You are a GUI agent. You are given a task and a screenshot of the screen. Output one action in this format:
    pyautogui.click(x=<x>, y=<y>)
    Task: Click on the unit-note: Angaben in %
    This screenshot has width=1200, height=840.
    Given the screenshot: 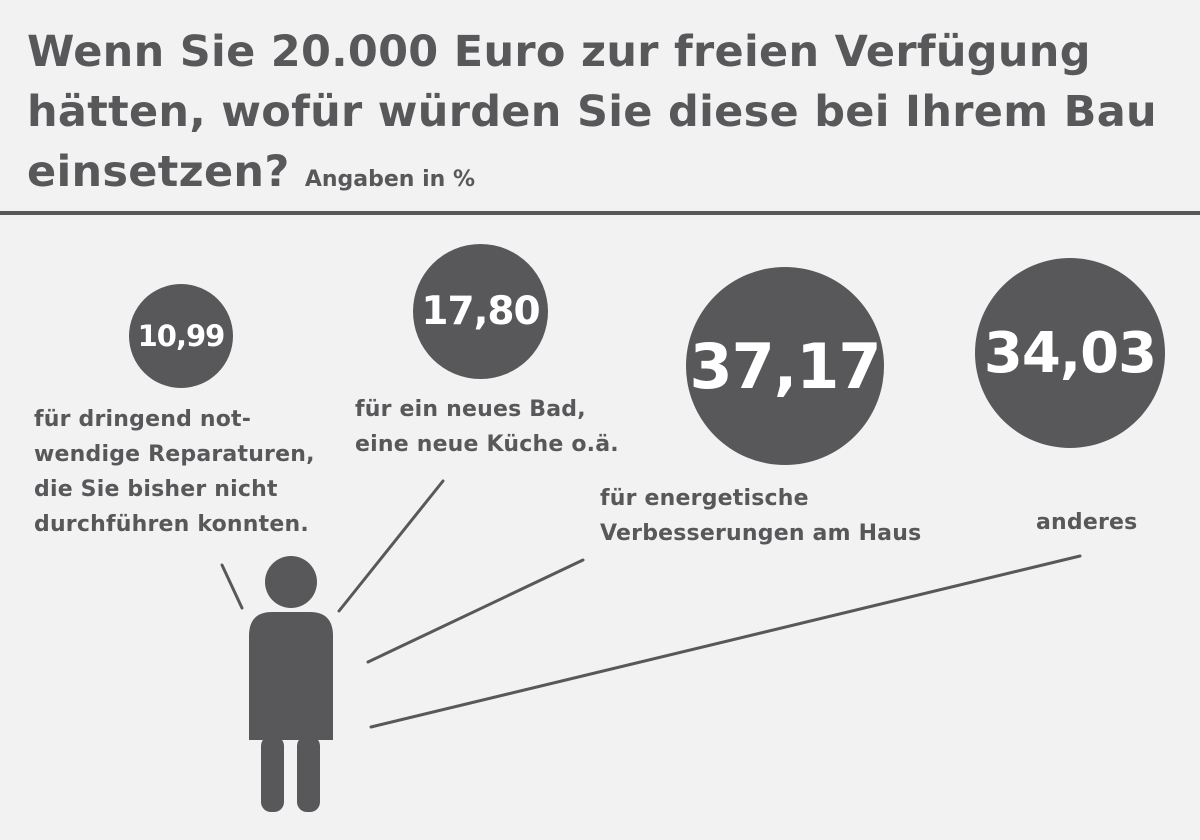 What is the action you would take?
    pyautogui.click(x=390, y=179)
    